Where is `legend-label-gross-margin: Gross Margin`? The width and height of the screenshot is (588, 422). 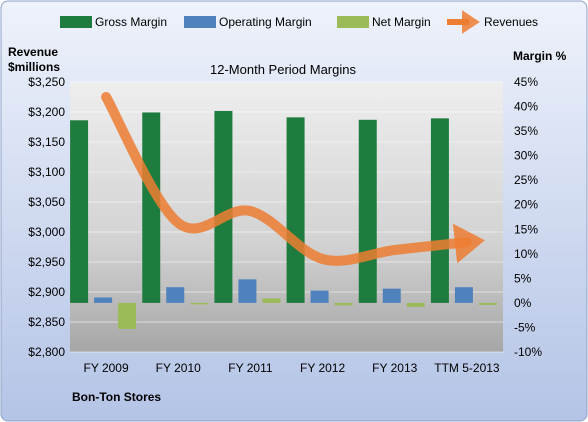 legend-label-gross-margin: Gross Margin is located at coordinates (131, 22).